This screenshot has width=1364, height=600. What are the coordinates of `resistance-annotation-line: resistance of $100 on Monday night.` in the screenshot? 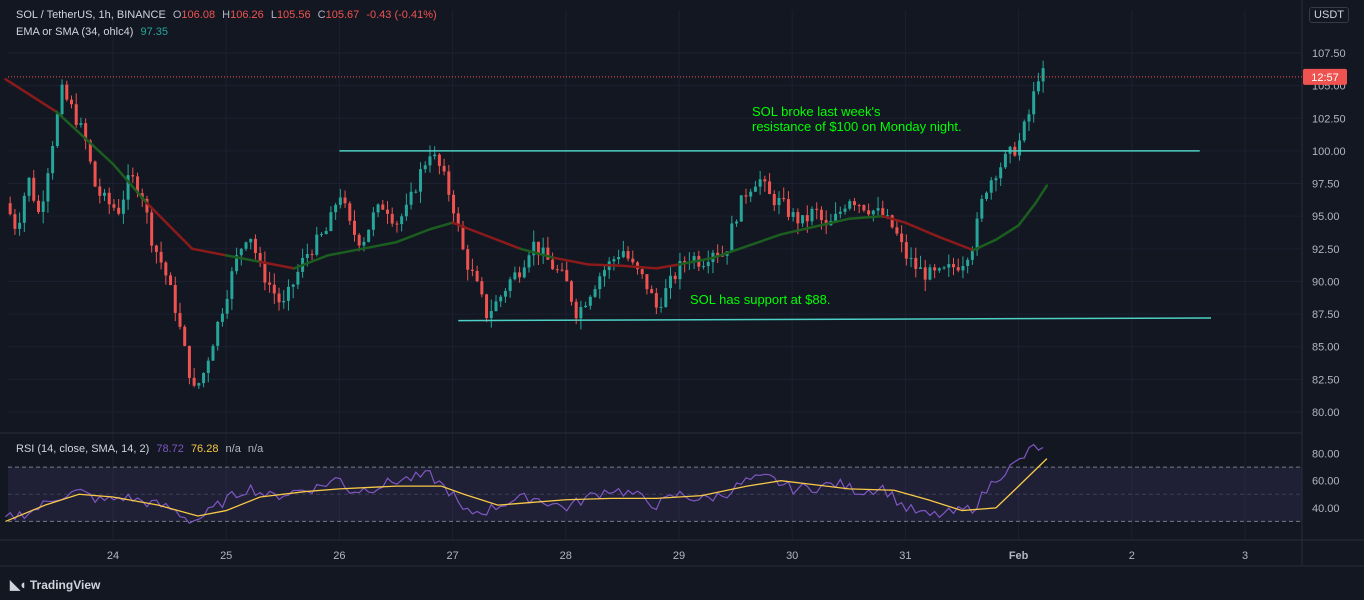 It's located at (857, 126).